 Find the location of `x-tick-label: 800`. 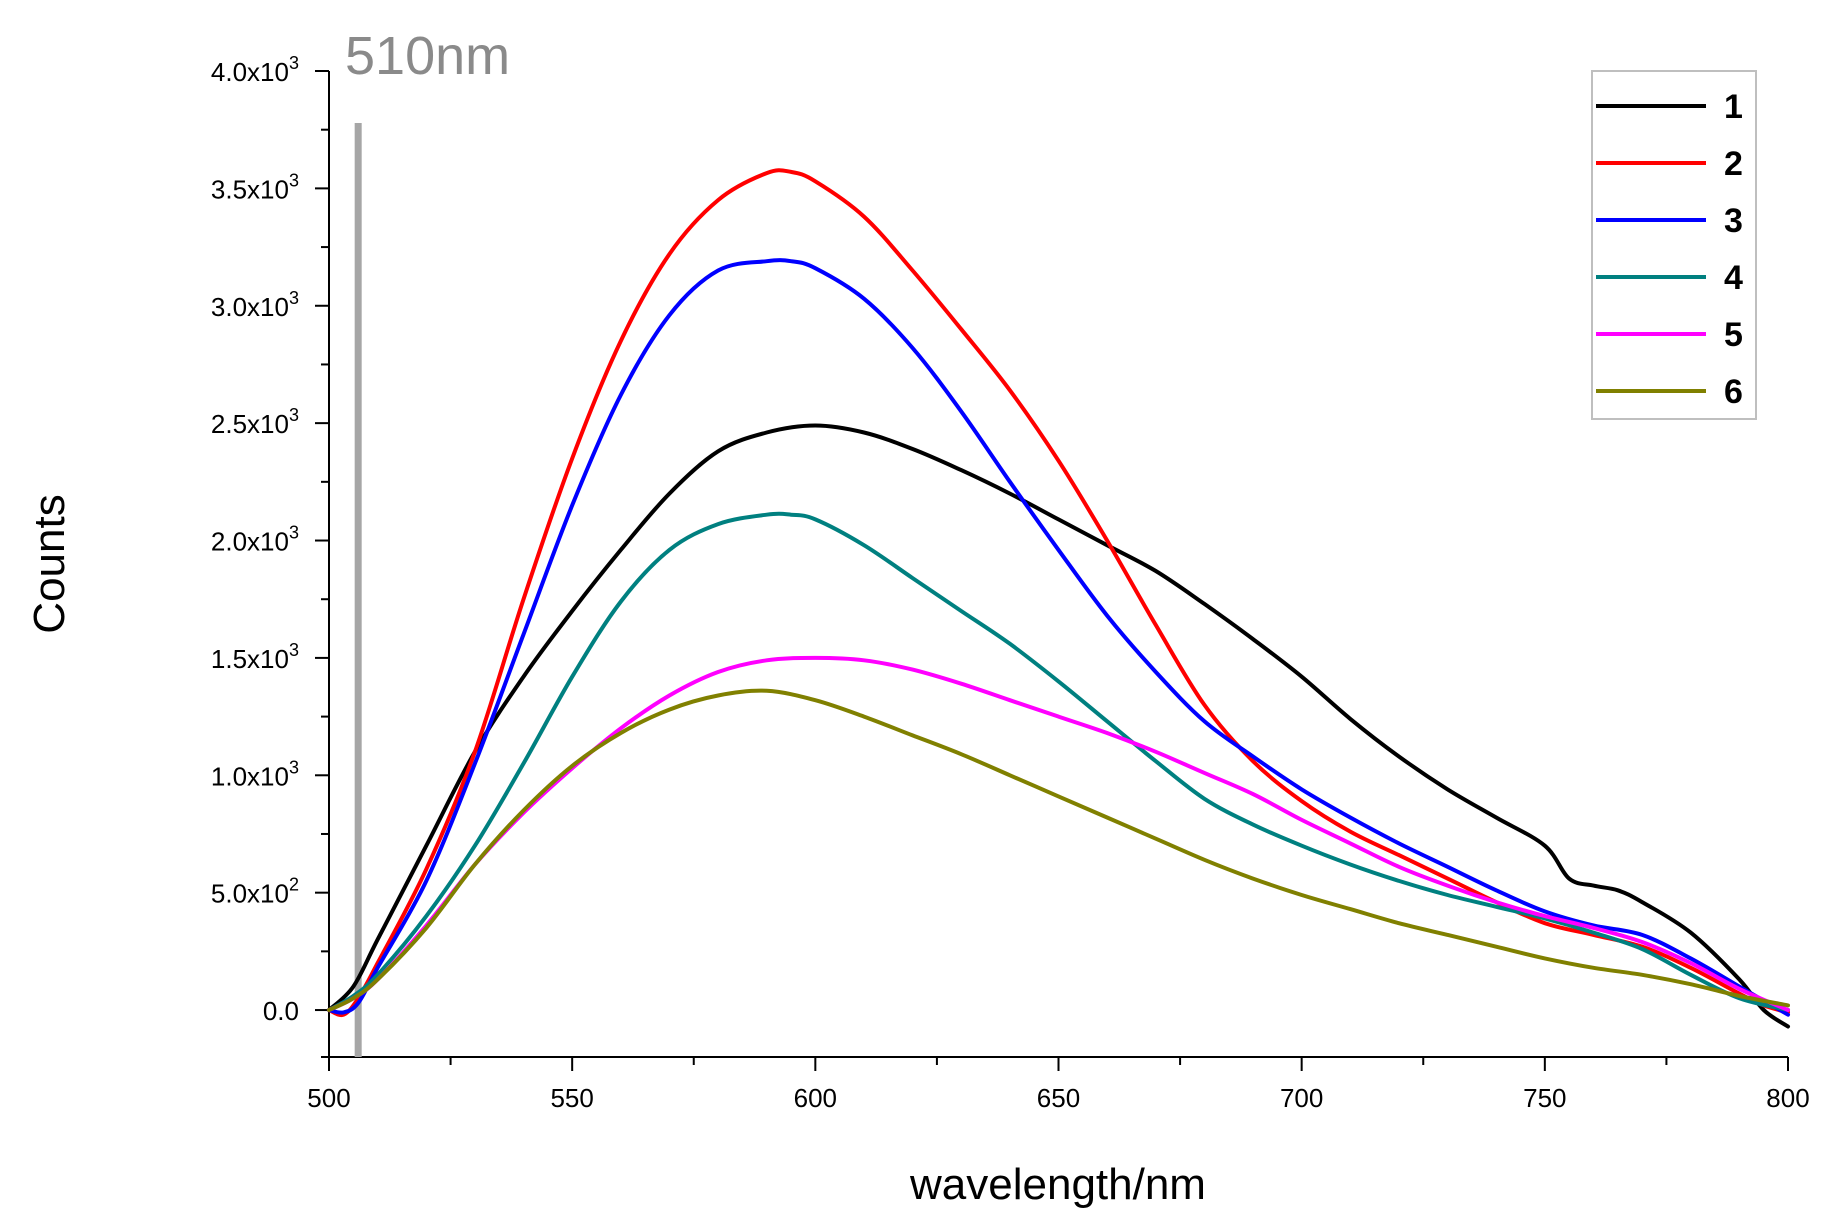

x-tick-label: 800 is located at coordinates (1787, 1098).